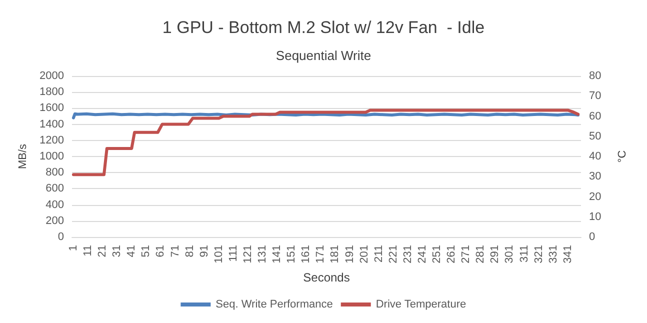 The width and height of the screenshot is (647, 323). I want to click on y-tick-label: 600, so click(55, 188).